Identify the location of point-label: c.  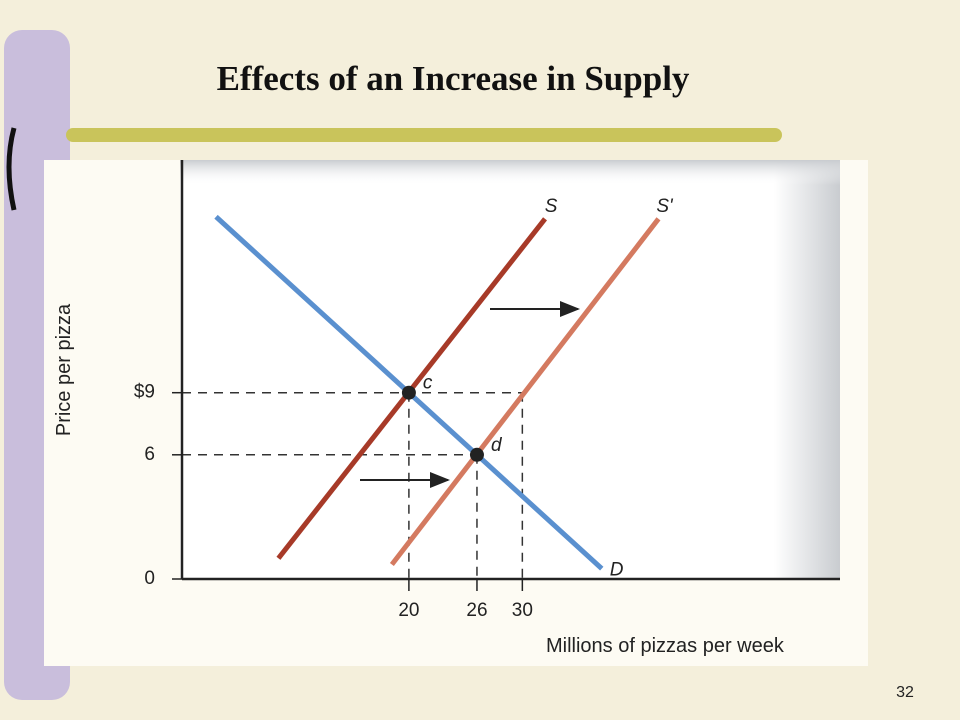
(428, 383).